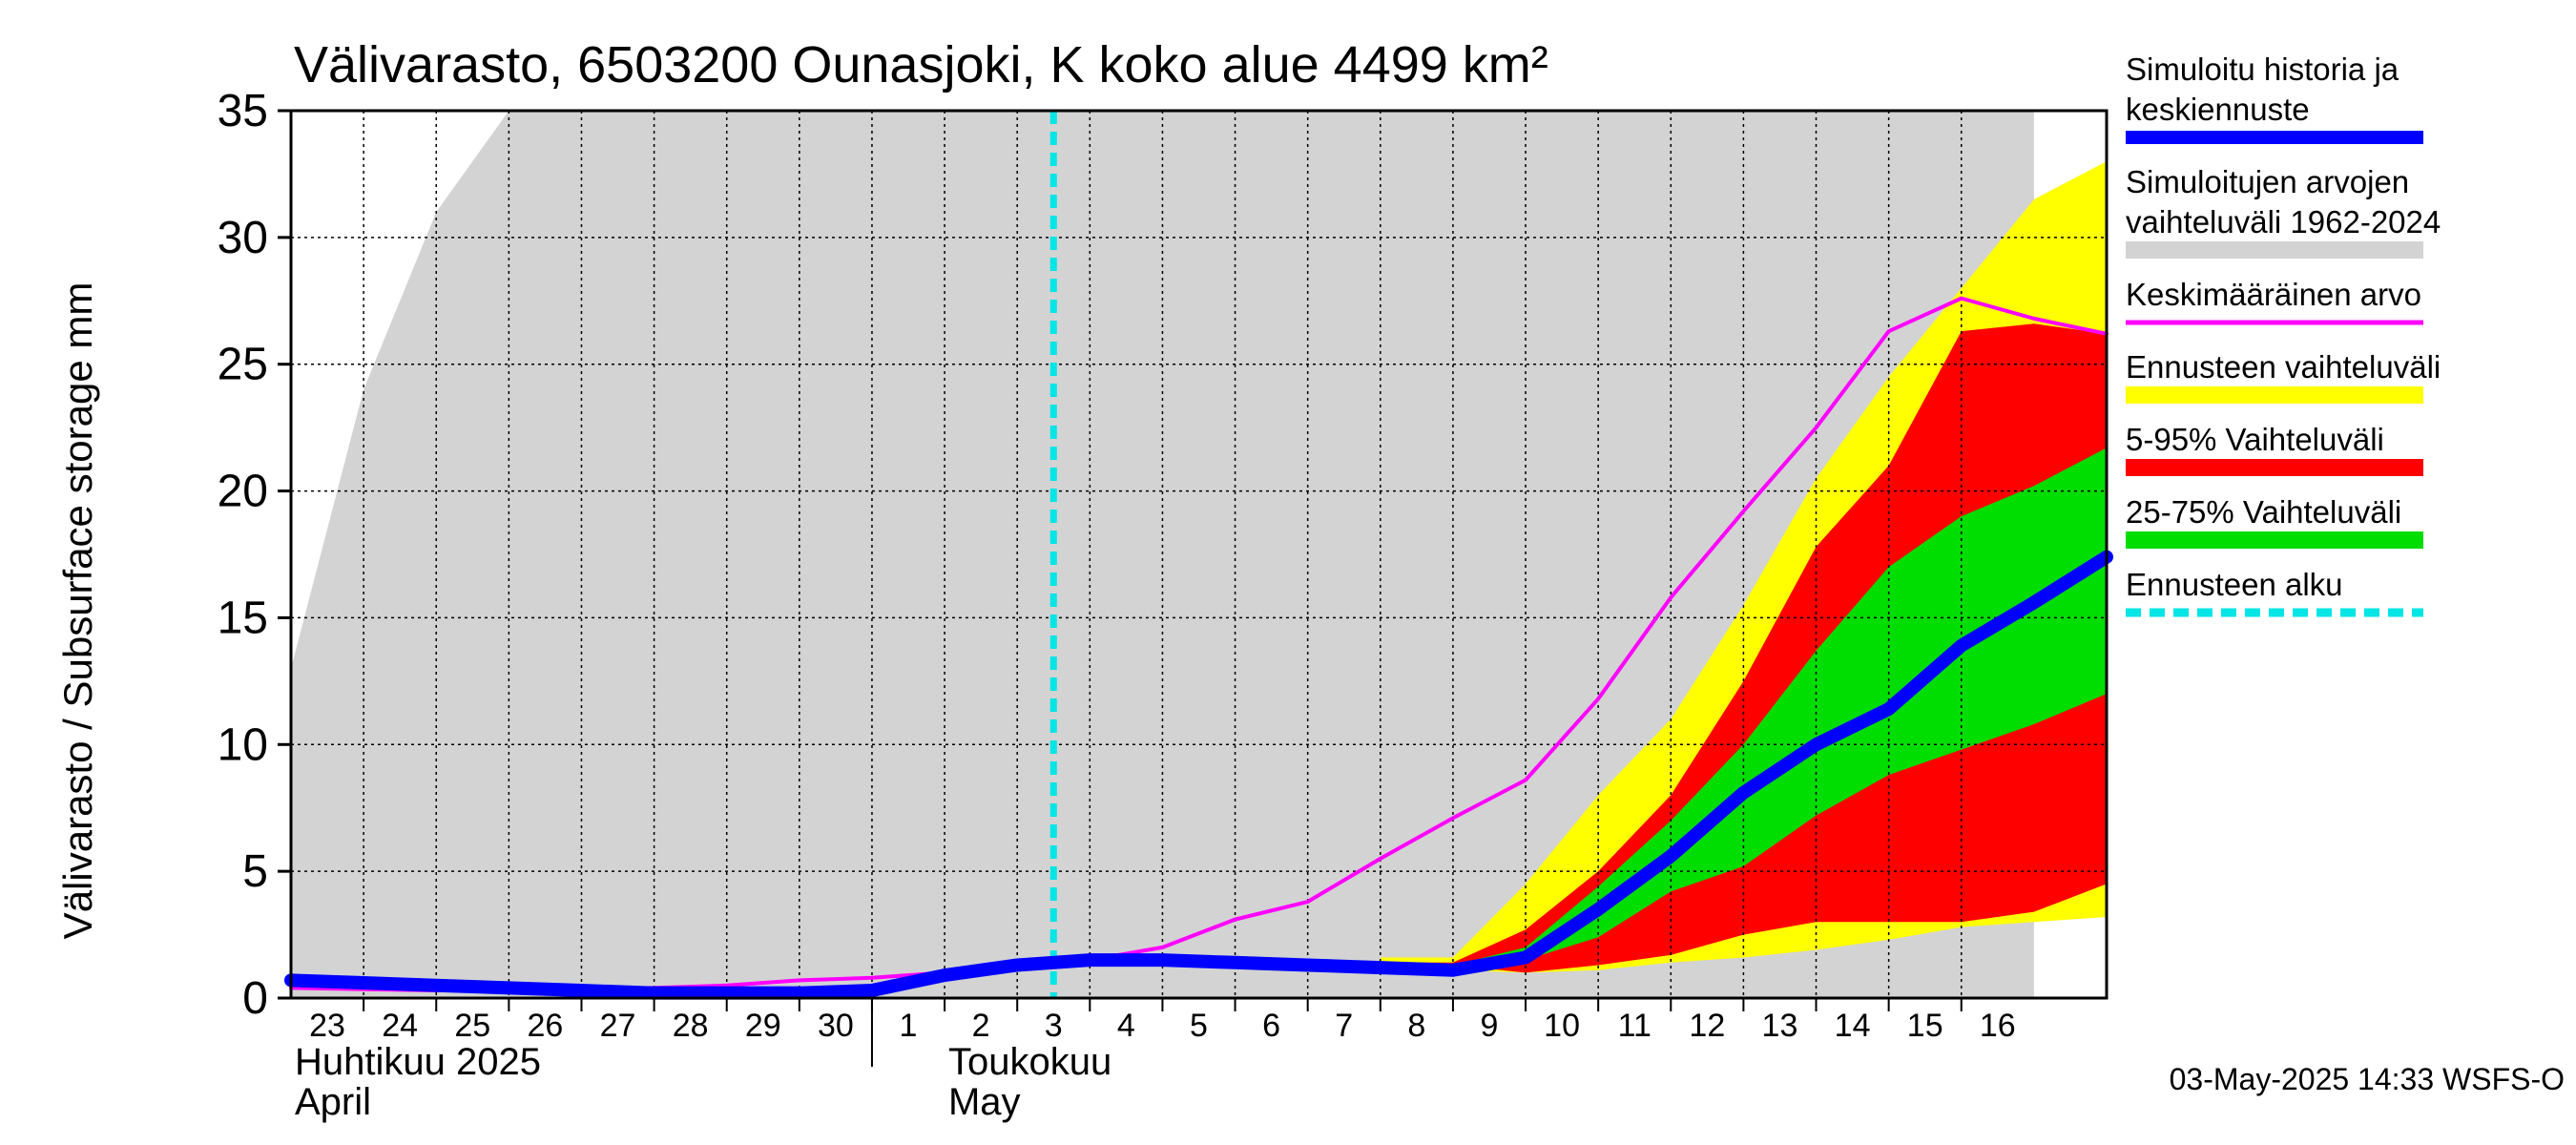 Image resolution: width=2576 pixels, height=1145 pixels. I want to click on y-tick-label: 35, so click(243, 111).